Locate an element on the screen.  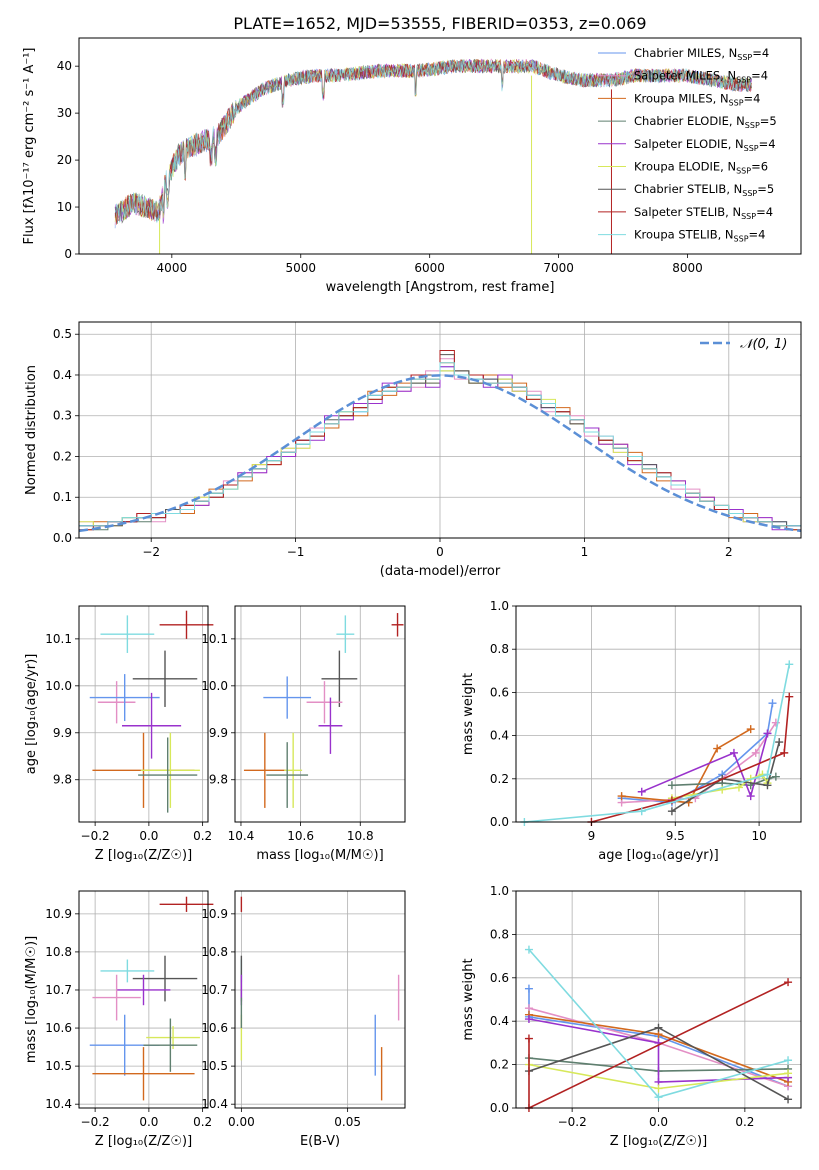
x-tick-label: 10.8 is located at coordinates (360, 836).